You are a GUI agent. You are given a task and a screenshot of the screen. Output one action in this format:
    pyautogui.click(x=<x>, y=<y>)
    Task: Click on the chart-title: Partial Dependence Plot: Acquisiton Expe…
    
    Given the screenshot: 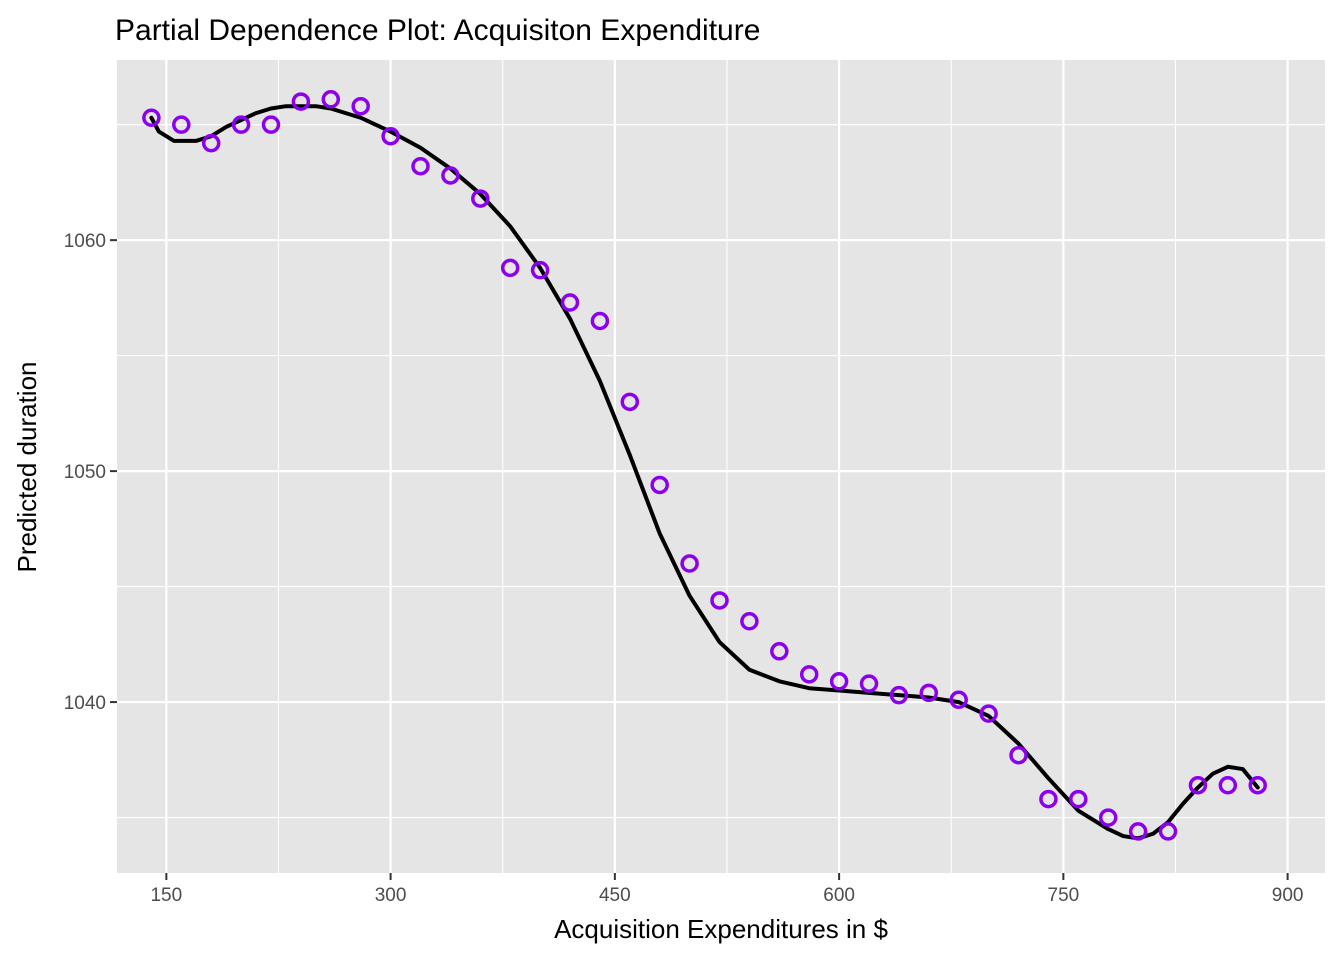 What is the action you would take?
    pyautogui.click(x=437, y=30)
    